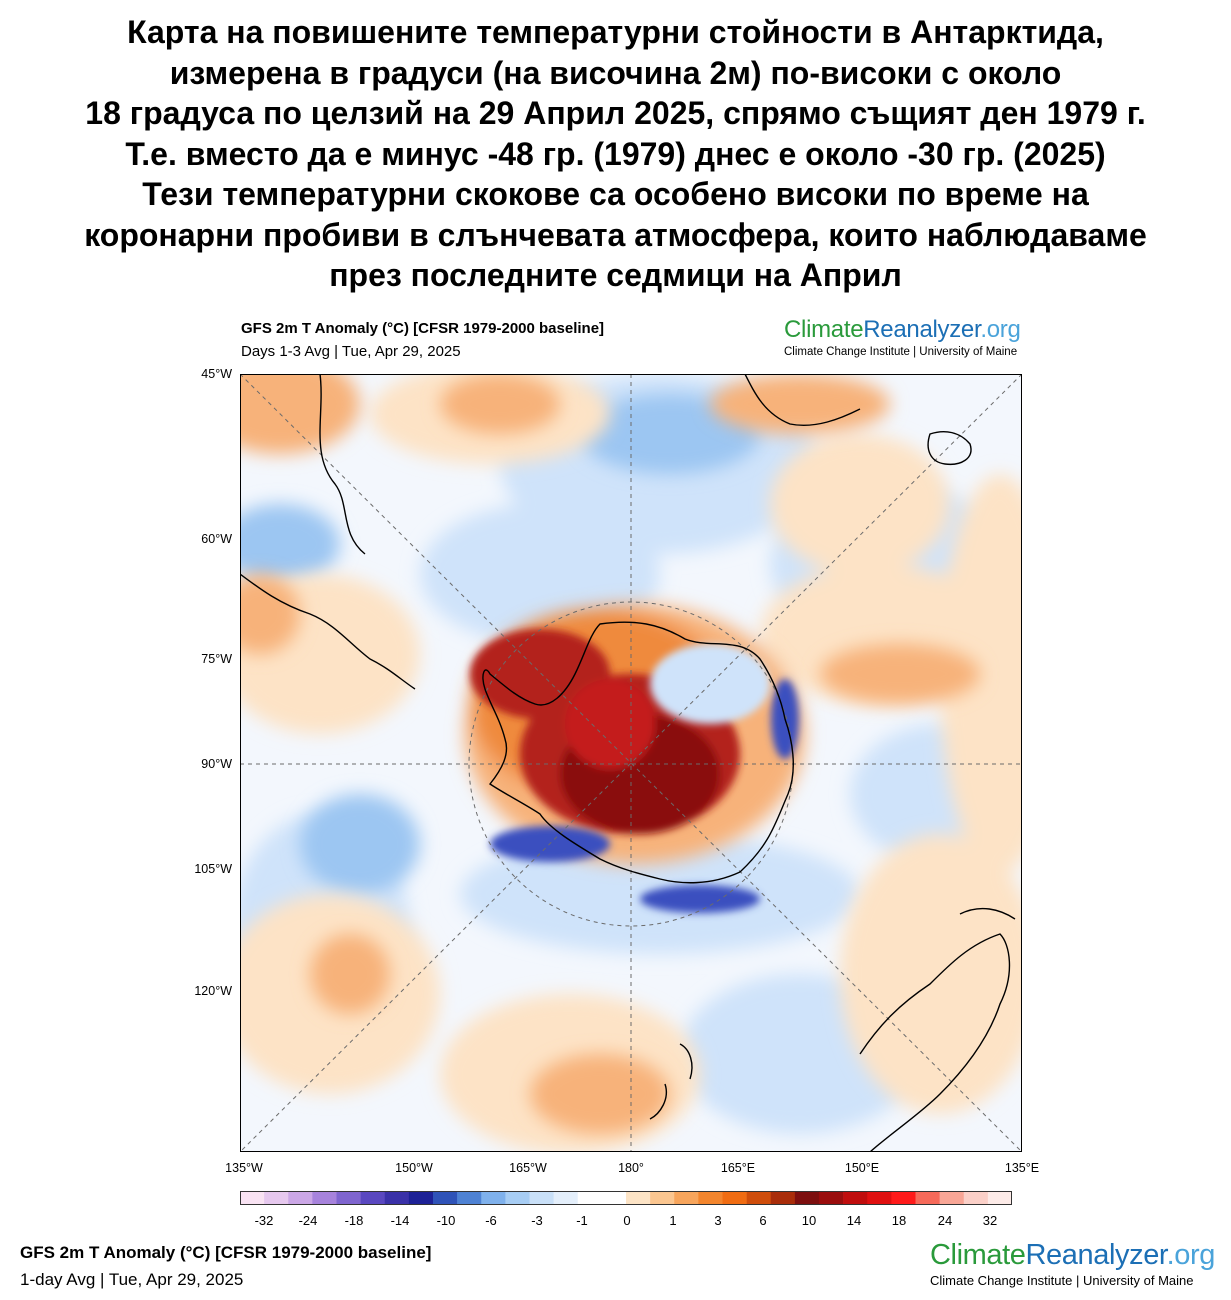 The width and height of the screenshot is (1231, 1300). I want to click on colorbar-label: 6, so click(763, 1220).